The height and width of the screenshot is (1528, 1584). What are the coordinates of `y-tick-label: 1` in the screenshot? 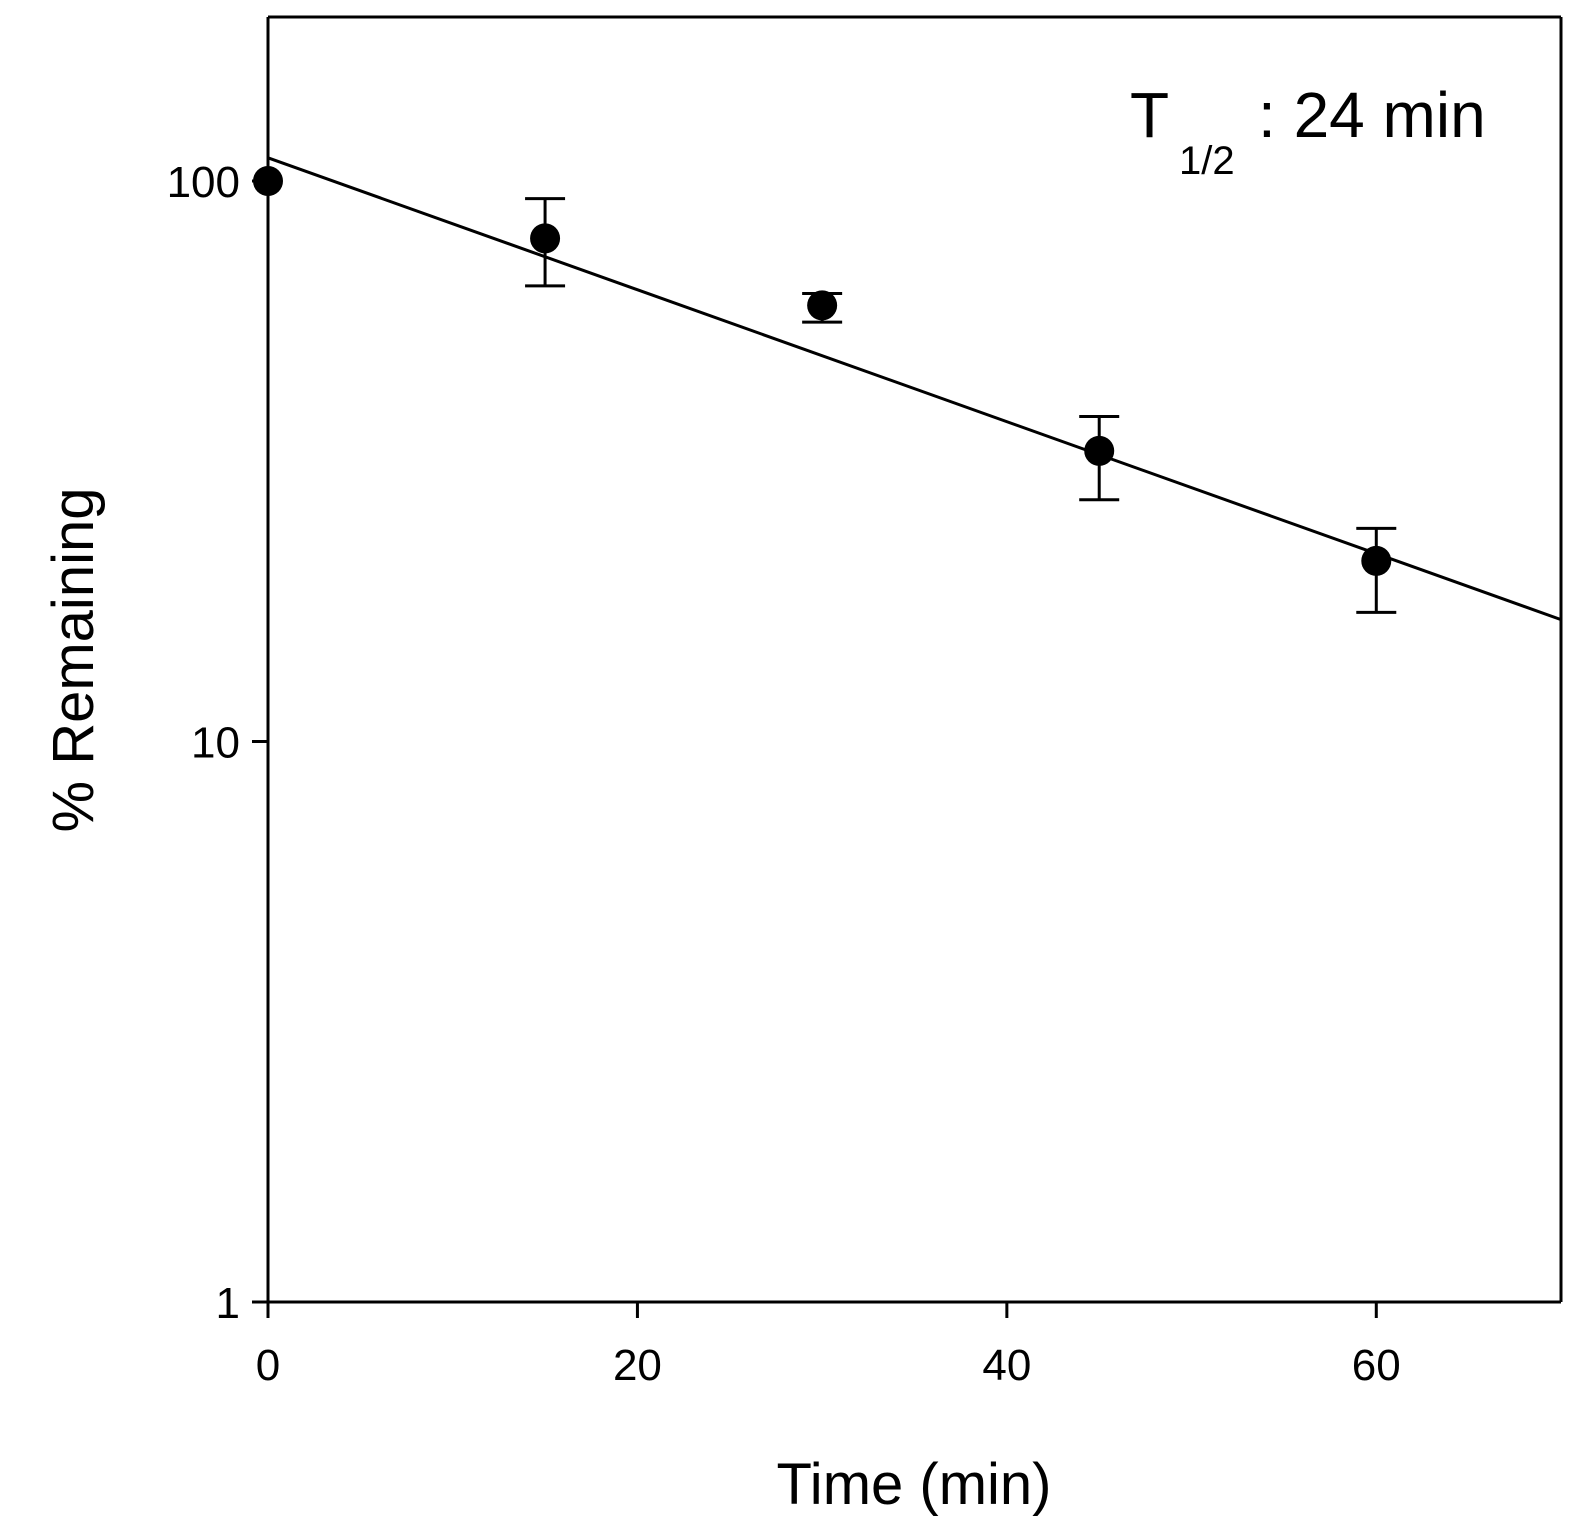 It's located at (228, 1303).